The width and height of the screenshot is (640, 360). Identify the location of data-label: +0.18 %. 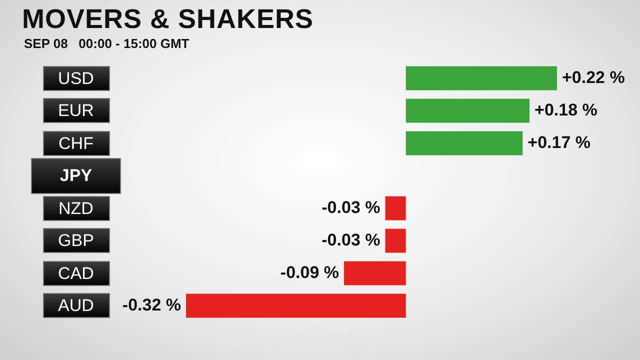
(566, 110).